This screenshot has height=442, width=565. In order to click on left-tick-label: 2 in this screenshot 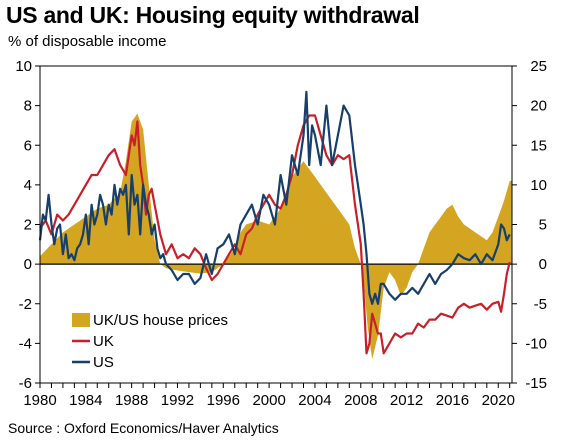, I will do `click(28, 225)`.